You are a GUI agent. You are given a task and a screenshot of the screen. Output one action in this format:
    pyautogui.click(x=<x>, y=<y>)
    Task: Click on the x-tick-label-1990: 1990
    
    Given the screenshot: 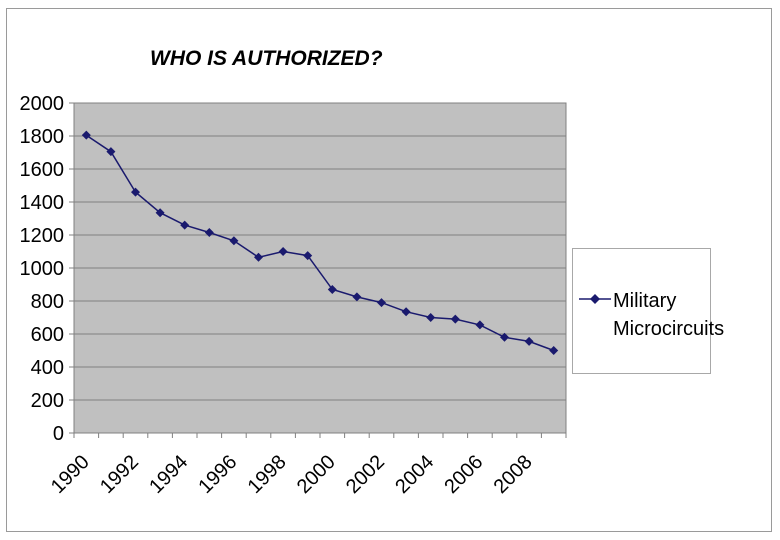 What is the action you would take?
    pyautogui.click(x=70, y=474)
    